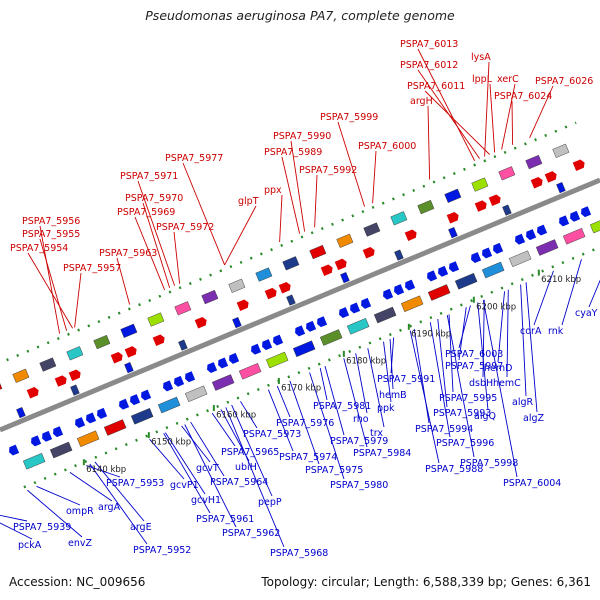 Image resolution: width=600 pixels, height=600 pixels. What do you see at coordinates (149, 176) in the screenshot?
I see `top-gene-label: PSPA7_5971` at bounding box center [149, 176].